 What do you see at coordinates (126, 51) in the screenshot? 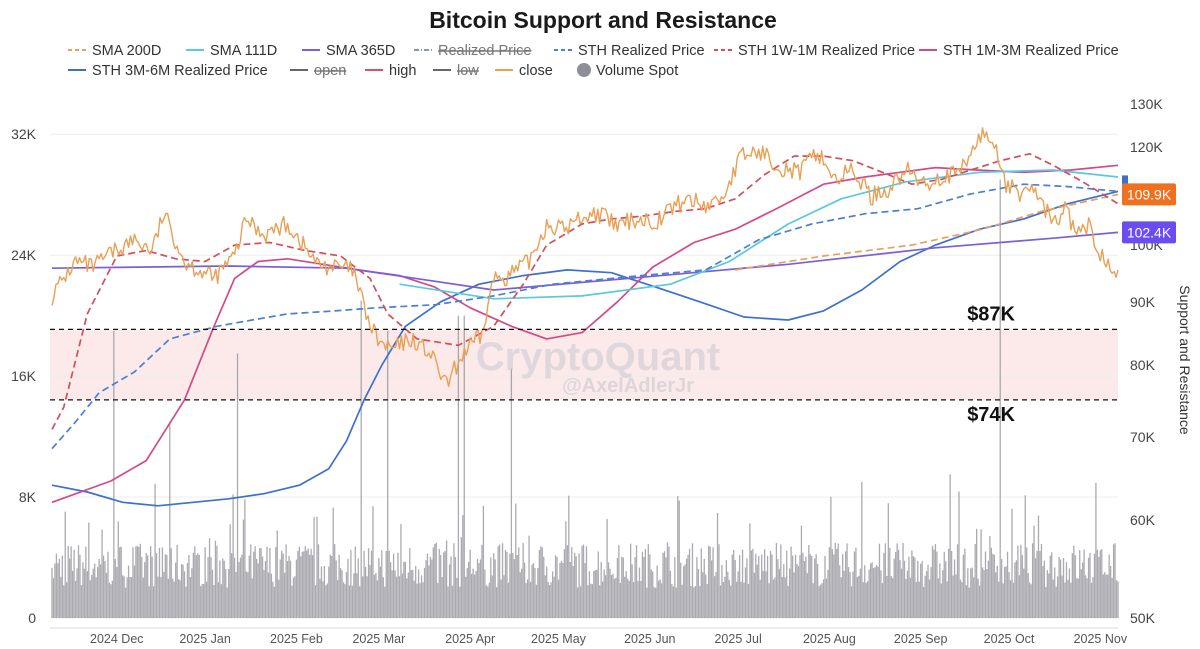
I see `legend-label: SMA 200D` at bounding box center [126, 51].